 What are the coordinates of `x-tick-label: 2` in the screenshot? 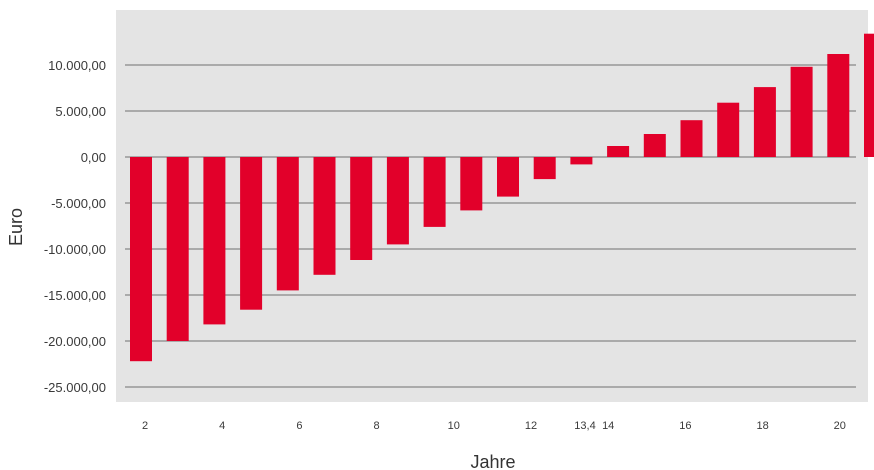 It's located at (145, 426).